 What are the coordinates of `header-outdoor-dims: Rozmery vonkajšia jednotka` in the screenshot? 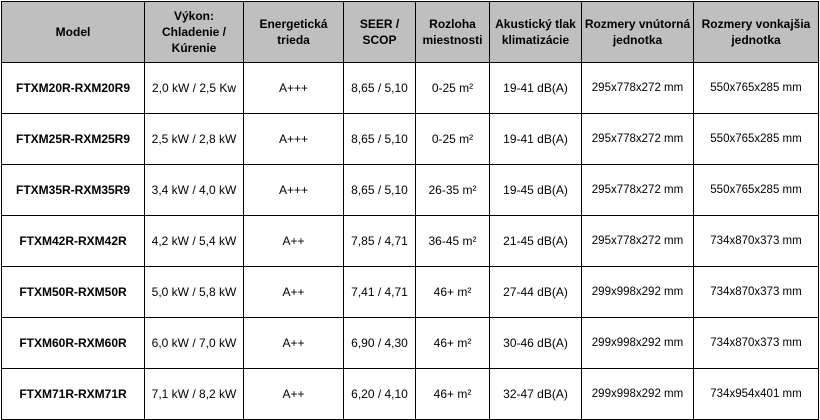 It's located at (756, 32).